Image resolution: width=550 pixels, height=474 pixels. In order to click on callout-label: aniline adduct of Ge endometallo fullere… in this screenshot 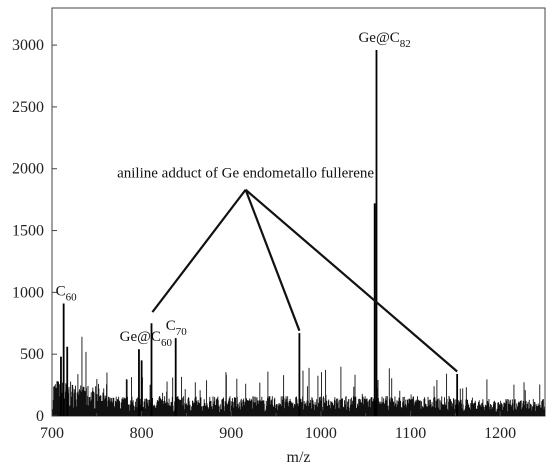, I will do `click(245, 174)`.